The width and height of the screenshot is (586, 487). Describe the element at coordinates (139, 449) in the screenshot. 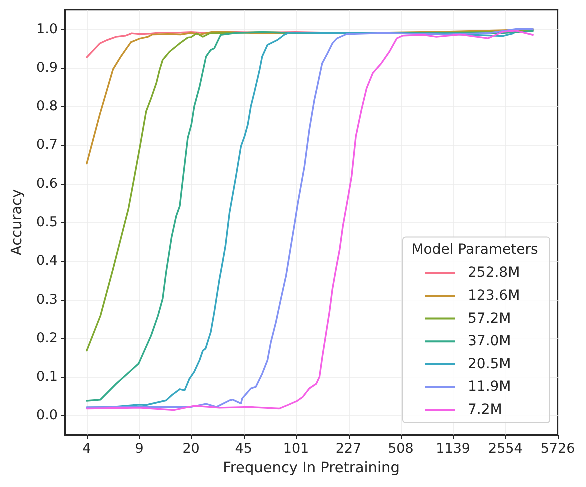

I see `x-tick-label: 9` at that location.